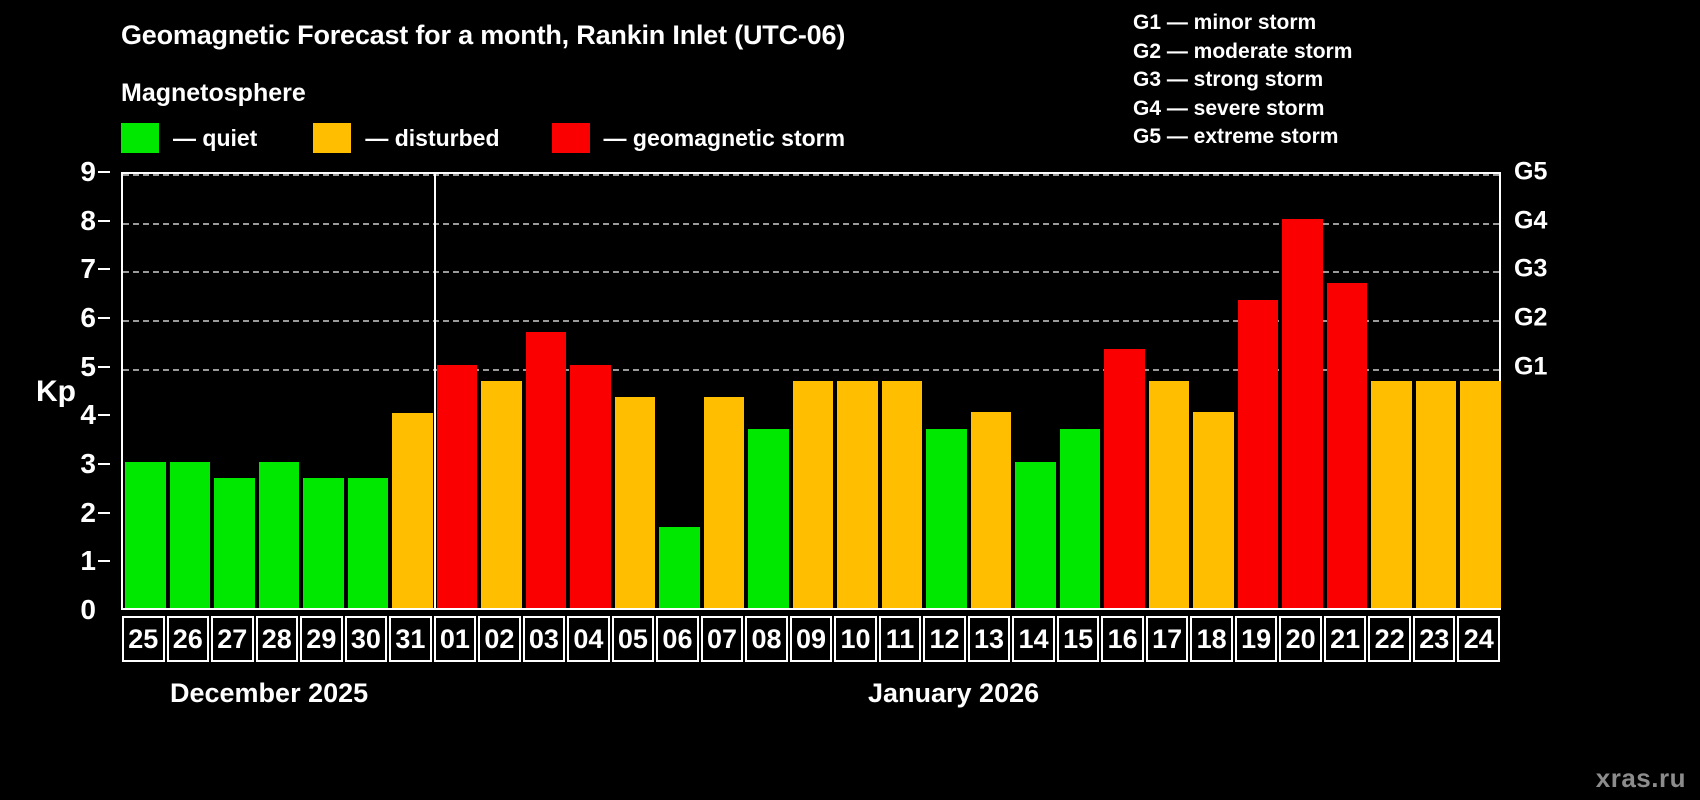  What do you see at coordinates (88, 512) in the screenshot?
I see `y-tick-label-2: 2` at bounding box center [88, 512].